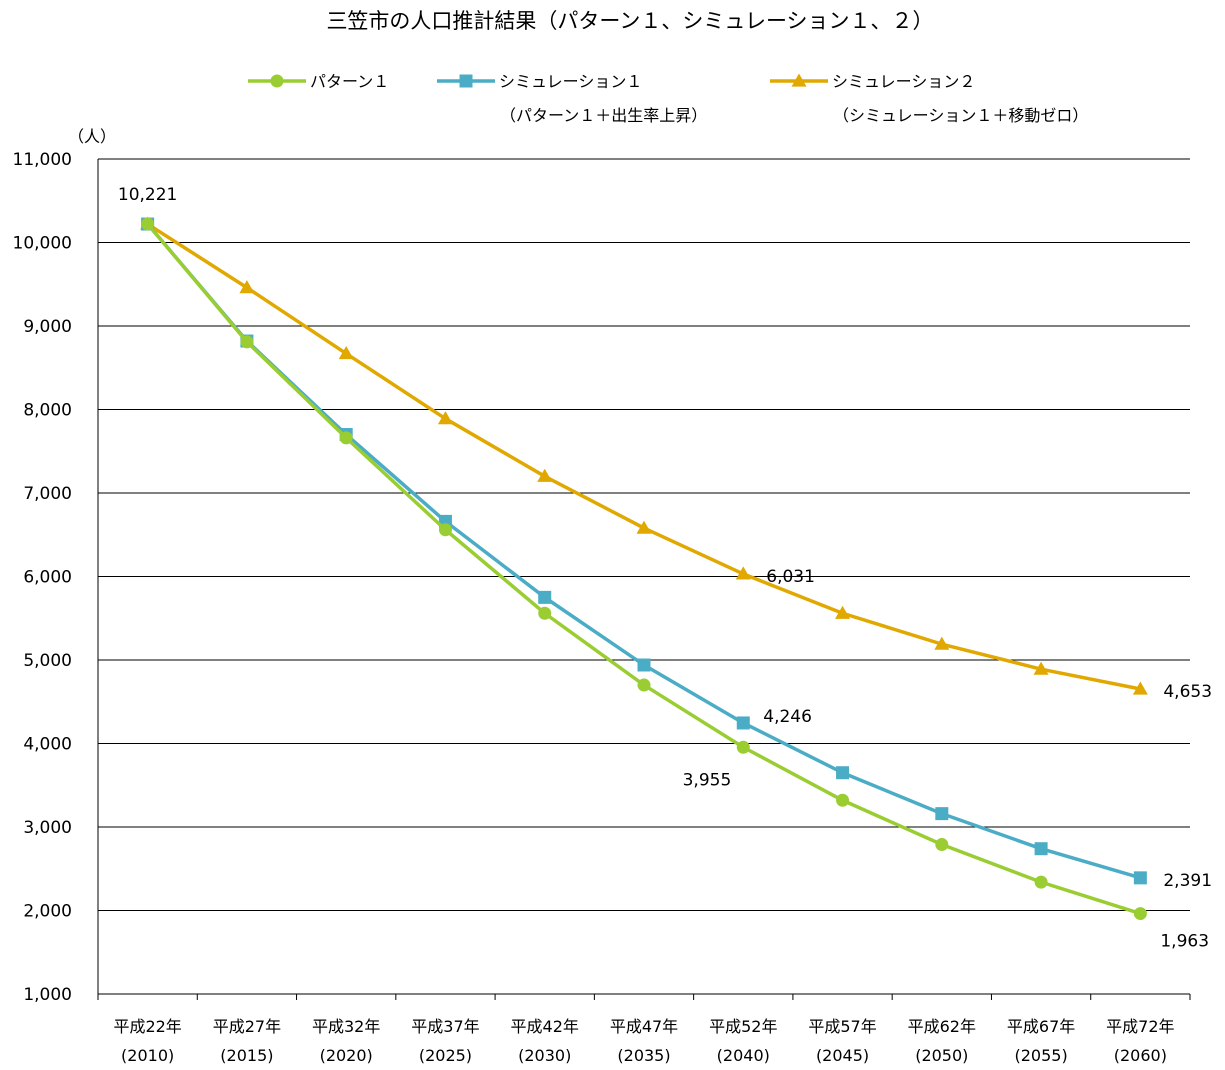 The width and height of the screenshot is (1225, 1070). Describe the element at coordinates (842, 1055) in the screenshot. I see `x-tick-label-year: (2045)` at that location.